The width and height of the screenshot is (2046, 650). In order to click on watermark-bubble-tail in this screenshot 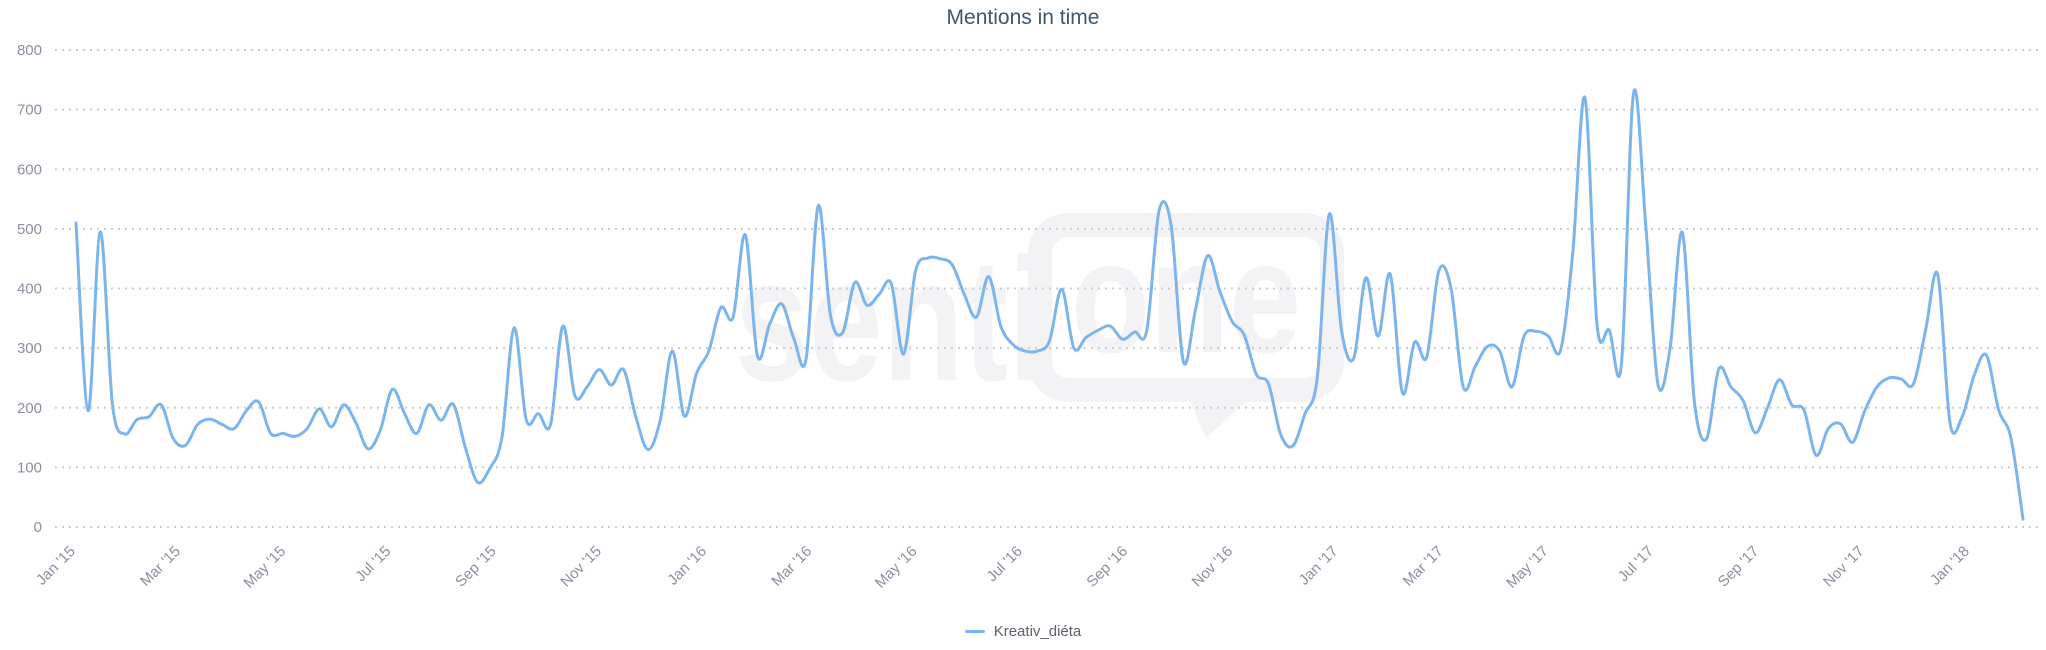, I will do `click(1220, 417)`.